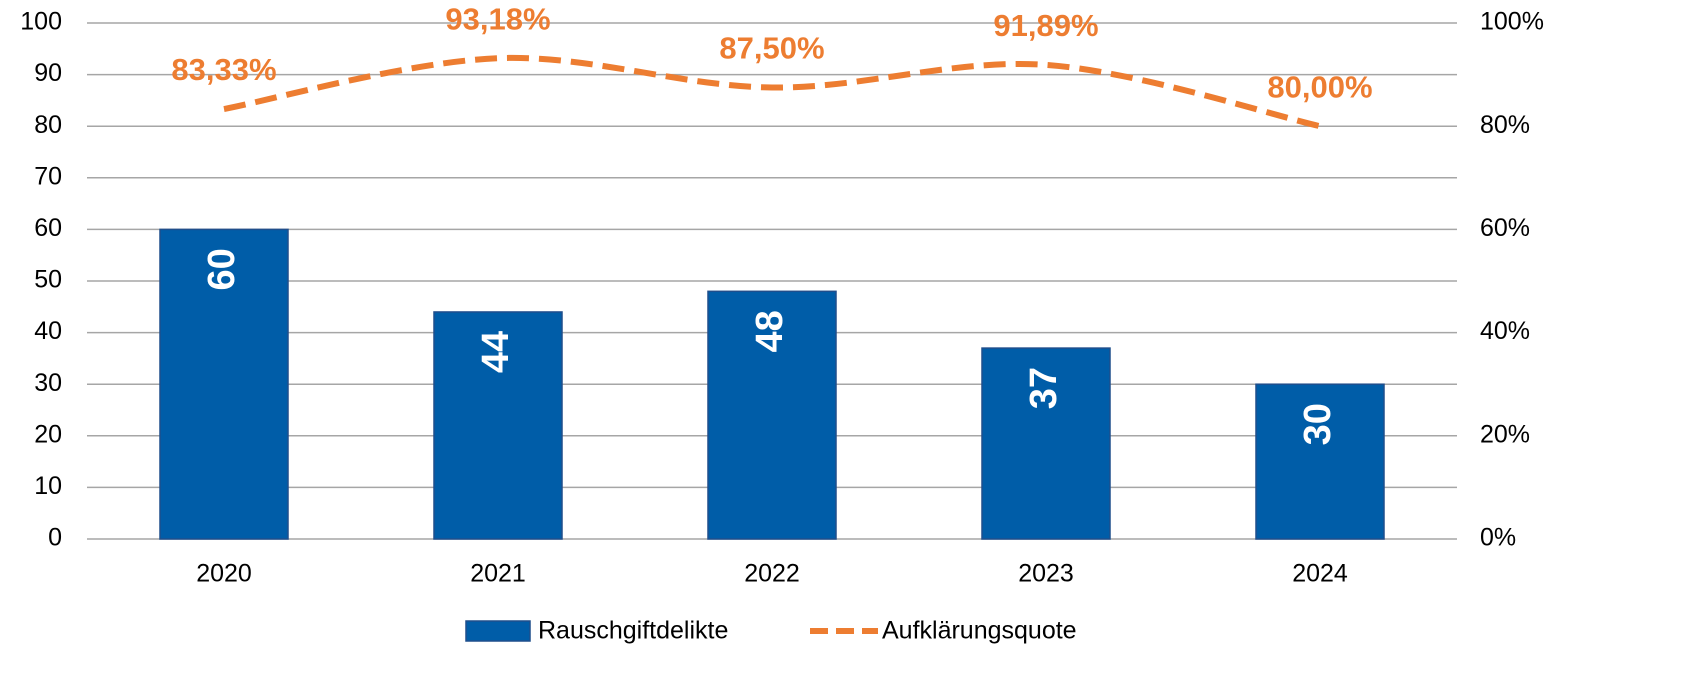  I want to click on y-tick-label: 40, so click(48, 331).